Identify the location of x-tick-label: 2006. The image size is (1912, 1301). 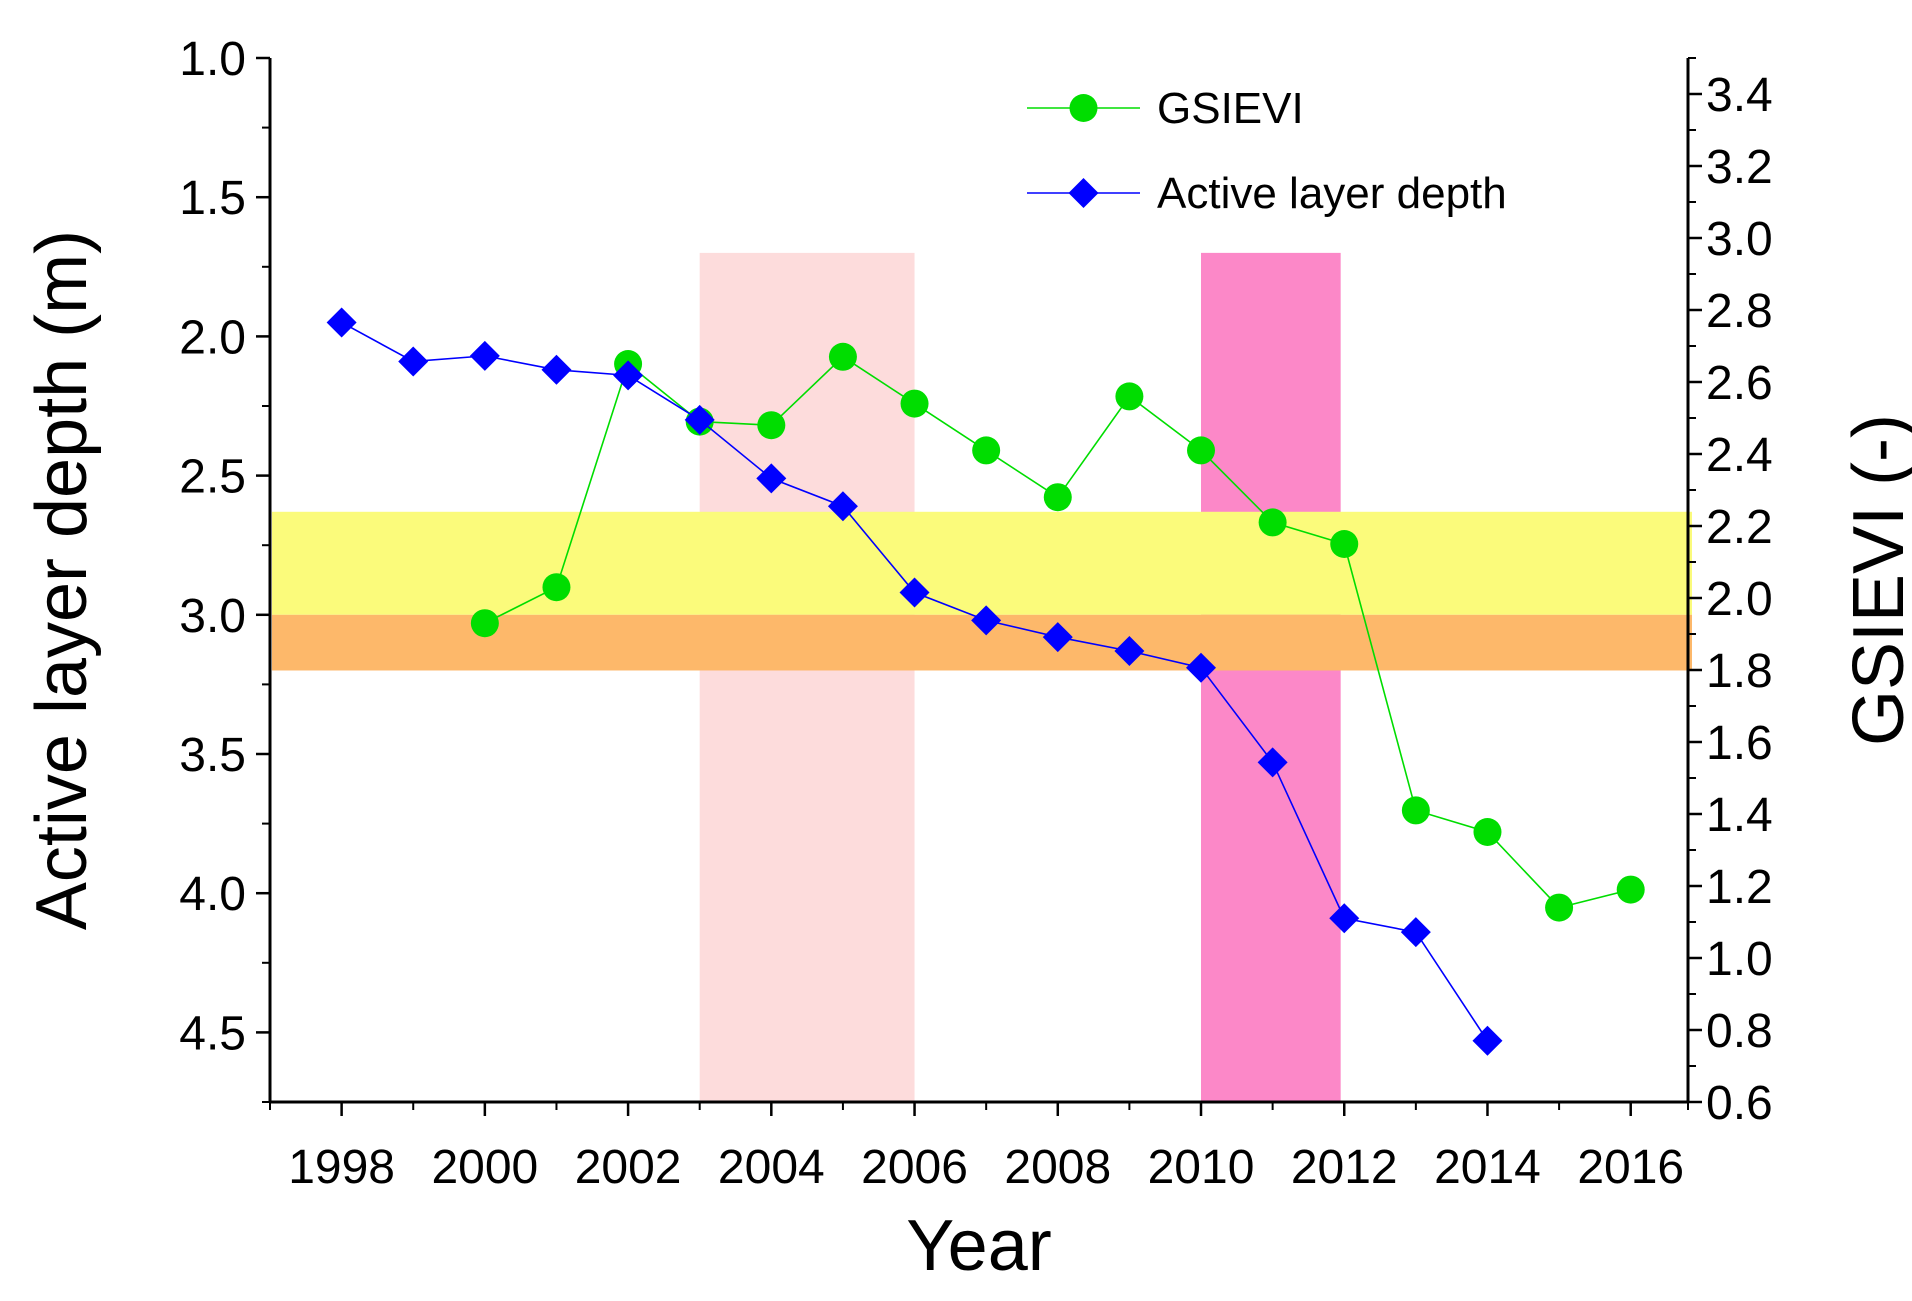
(914, 1167).